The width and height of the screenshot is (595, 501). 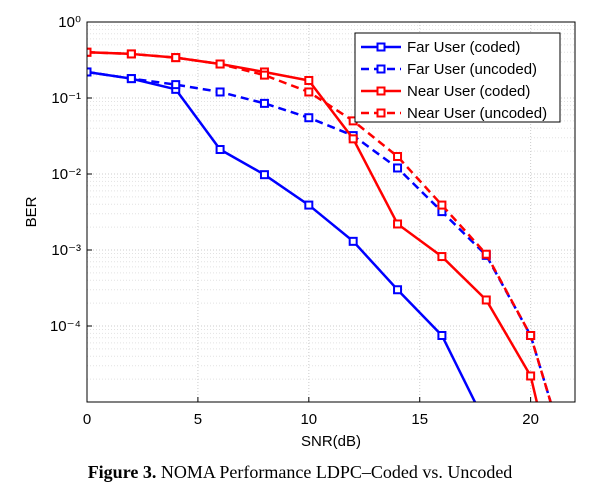 What do you see at coordinates (31, 211) in the screenshot?
I see `y-axis-label: BER` at bounding box center [31, 211].